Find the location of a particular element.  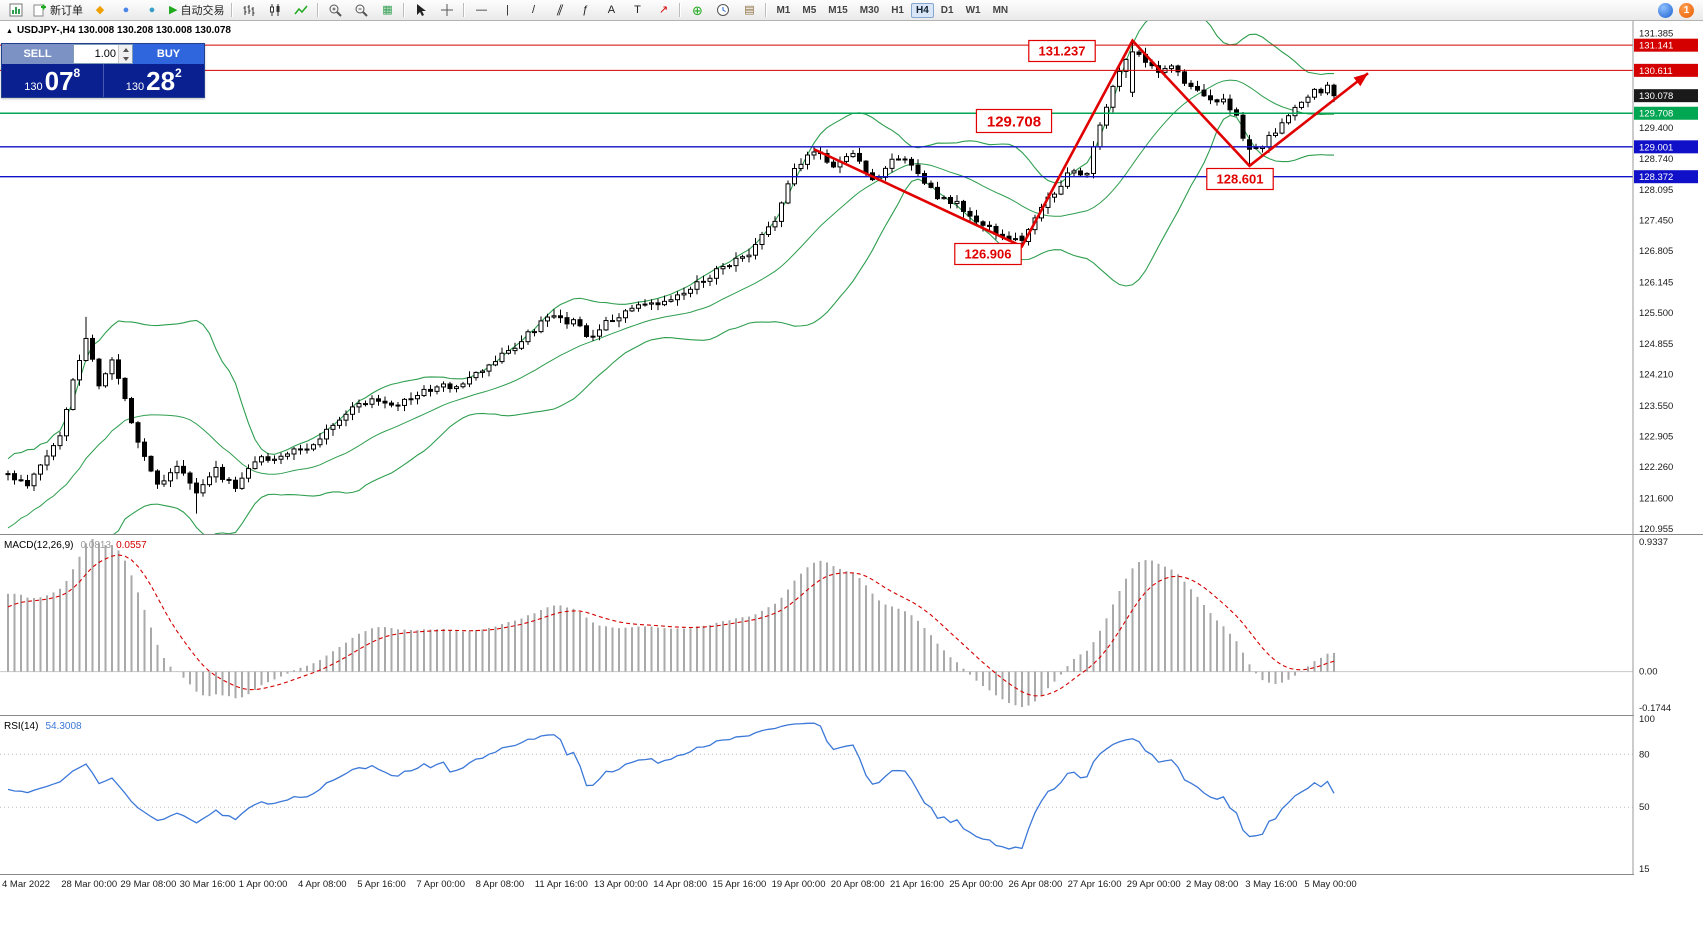

svg-text: 128.740 is located at coordinates (1656, 159).